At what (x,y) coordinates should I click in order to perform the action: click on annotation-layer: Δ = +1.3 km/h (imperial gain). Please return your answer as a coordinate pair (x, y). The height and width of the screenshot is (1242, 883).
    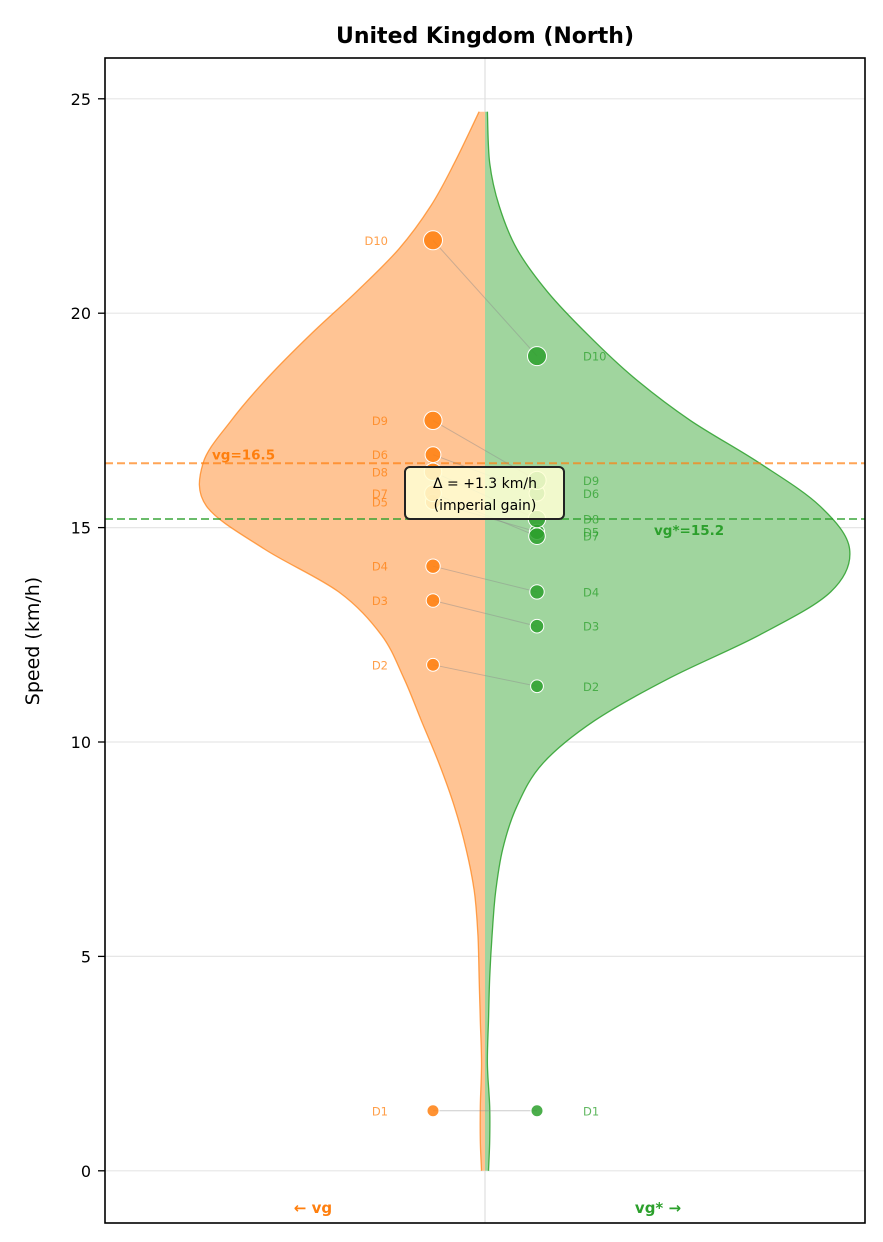
    Looking at the image, I should click on (484, 493).